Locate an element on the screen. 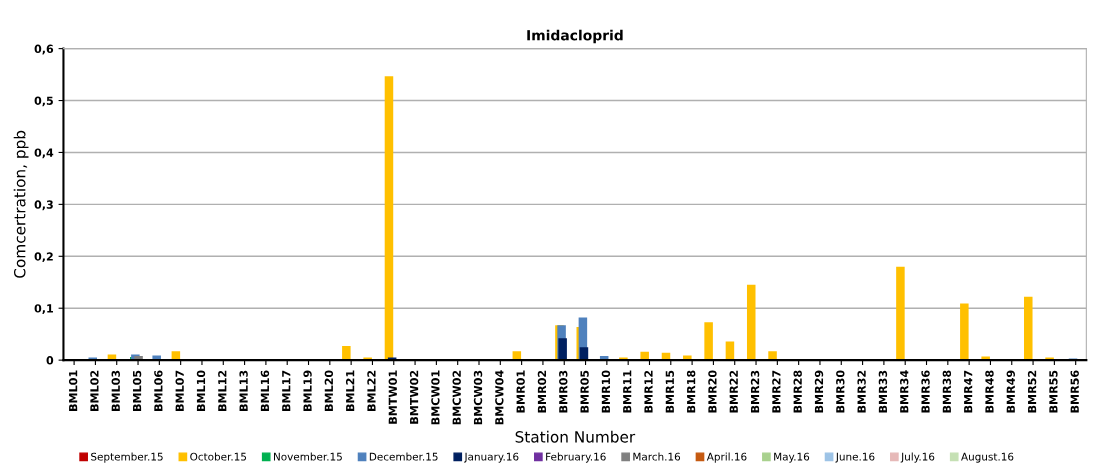 Image resolution: width=1094 pixels, height=472 pixels. x-tick-label: BMR38 is located at coordinates (947, 391).